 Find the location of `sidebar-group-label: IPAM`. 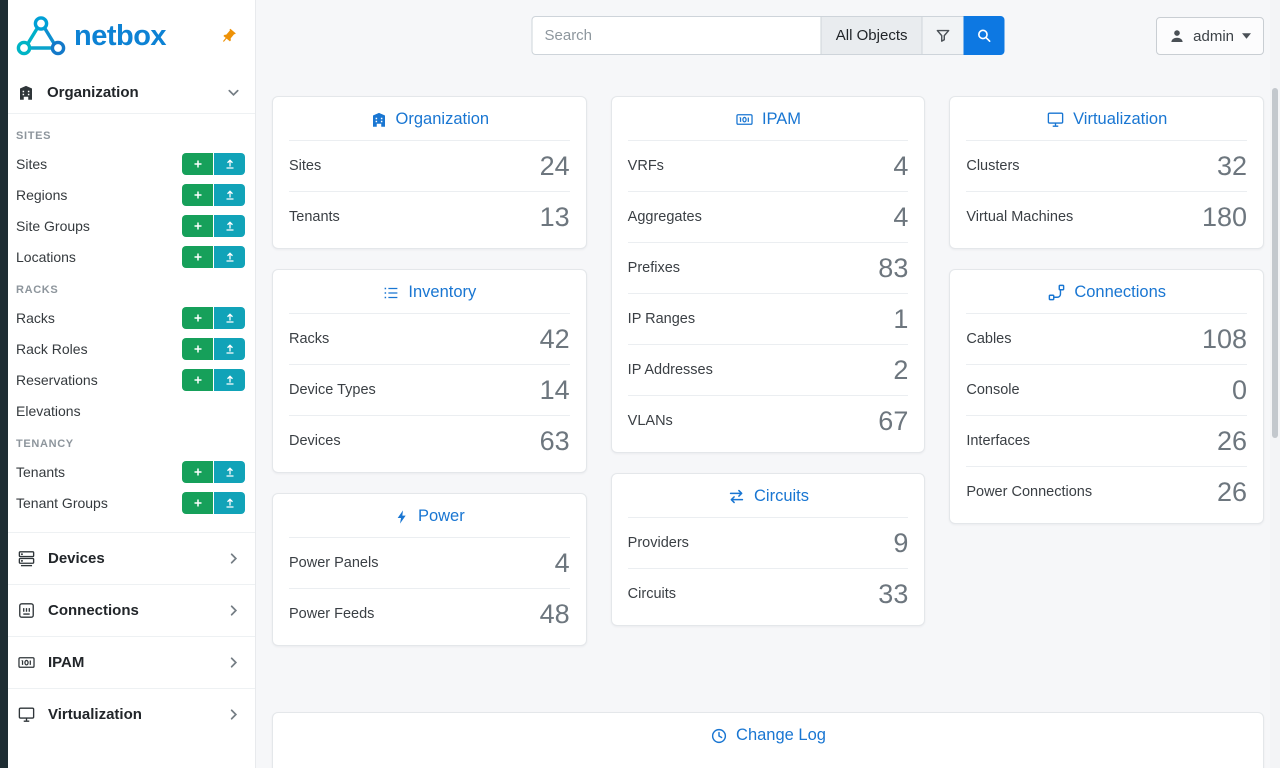

sidebar-group-label: IPAM is located at coordinates (66, 662).